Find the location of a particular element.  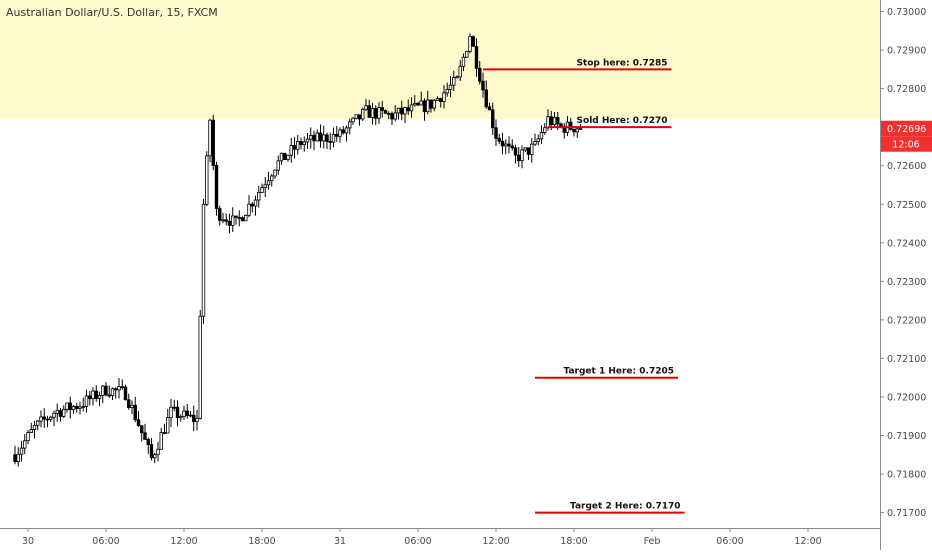

x-tick-label: 12:00 is located at coordinates (807, 541).